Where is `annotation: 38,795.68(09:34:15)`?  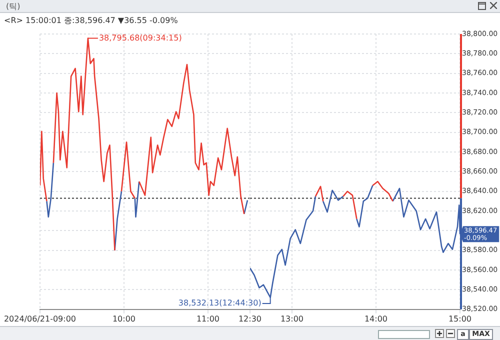 annotation: 38,795.68(09:34:15) is located at coordinates (140, 37).